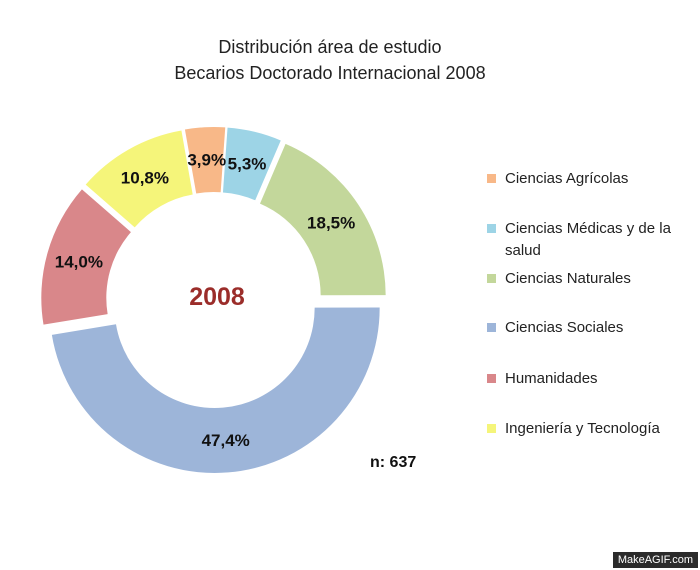 The height and width of the screenshot is (570, 700). I want to click on sample-size-label: n: 637, so click(393, 462).